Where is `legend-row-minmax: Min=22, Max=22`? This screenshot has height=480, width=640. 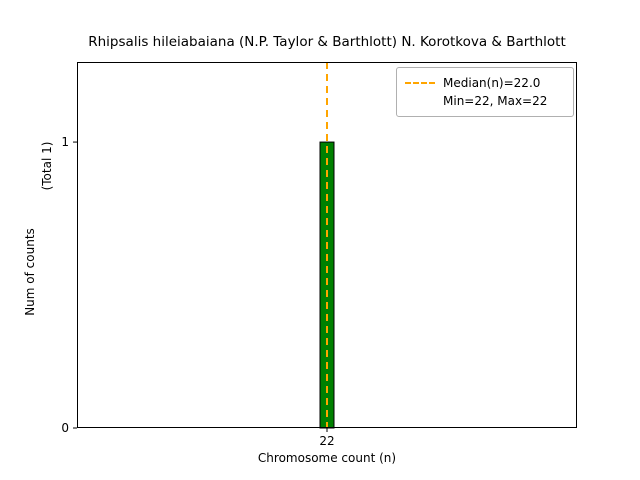
legend-row-minmax: Min=22, Max=22 is located at coordinates (485, 101).